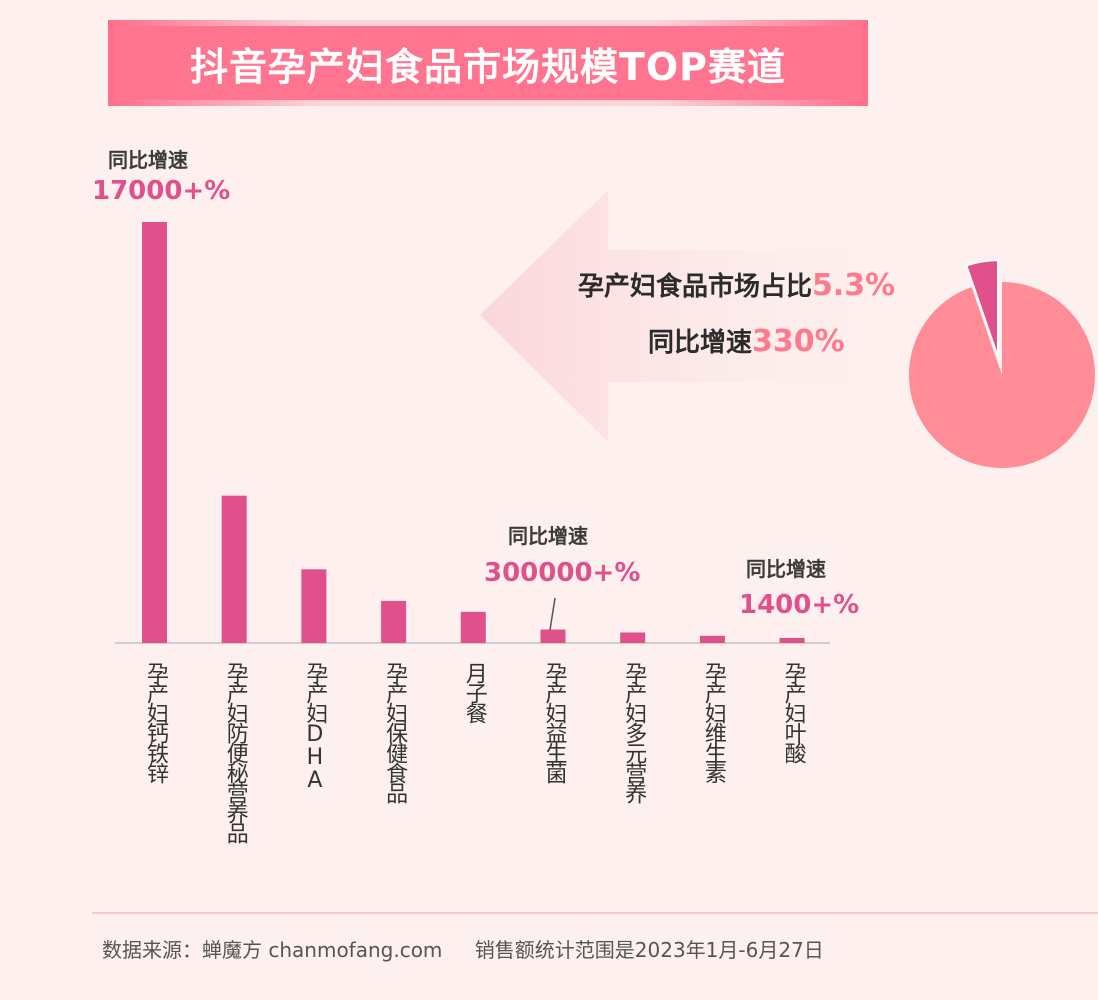 The image size is (1098, 1000). Describe the element at coordinates (695, 287) in the screenshot. I see `pie-share-label: 孕产妇食品市场占比` at that location.